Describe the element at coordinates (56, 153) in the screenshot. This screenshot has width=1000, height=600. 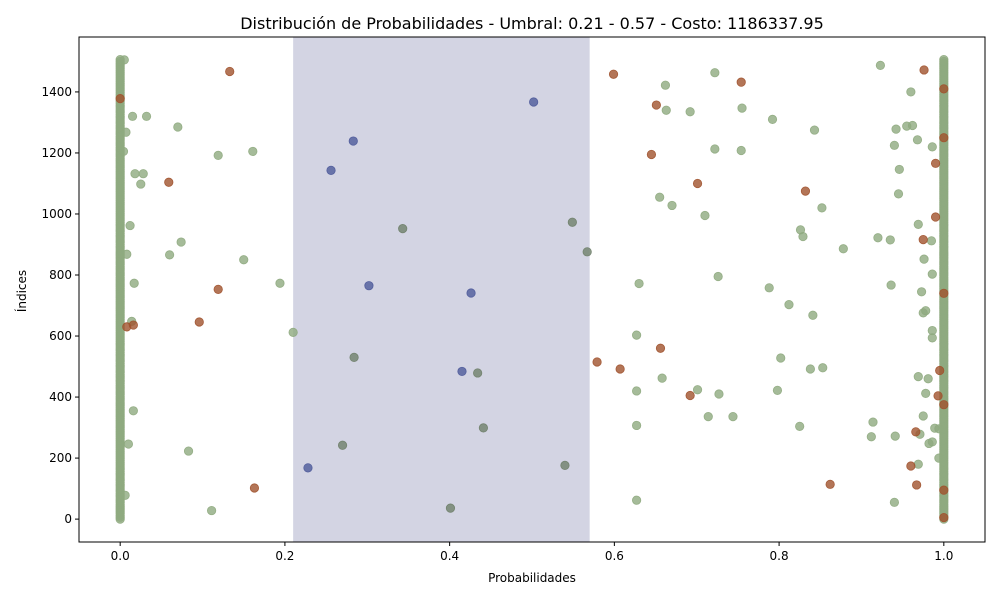
I see `y-tick-label: 1200` at that location.